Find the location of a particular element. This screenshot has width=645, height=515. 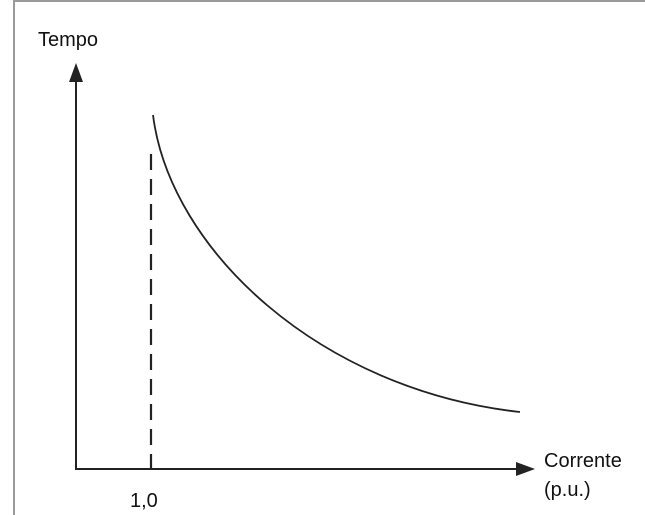

x-axis-arrowhead is located at coordinates (525, 469).